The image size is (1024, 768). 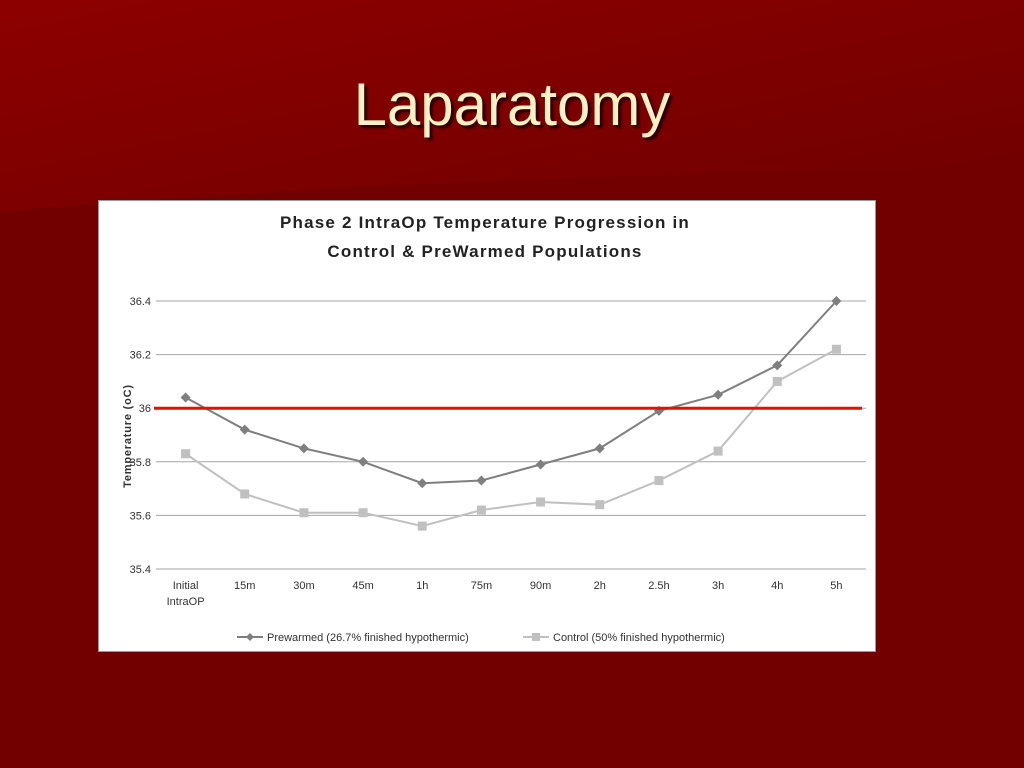 I want to click on slide-title: Laparatomy, so click(x=512, y=104).